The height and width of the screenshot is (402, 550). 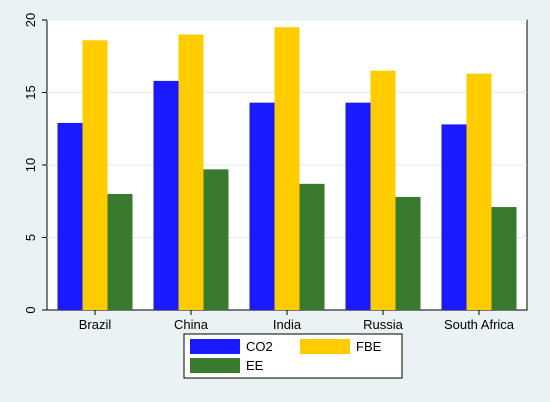 I want to click on y-tick-label: 15, so click(x=30, y=92).